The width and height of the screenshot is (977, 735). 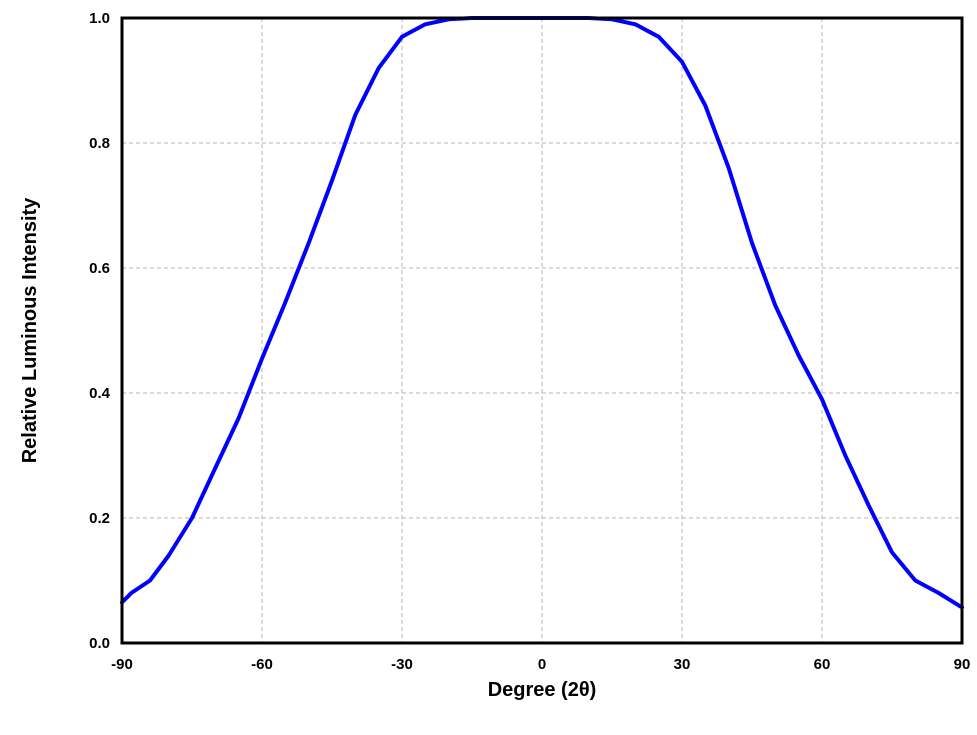 What do you see at coordinates (122, 664) in the screenshot?
I see `x-tick-label: -90` at bounding box center [122, 664].